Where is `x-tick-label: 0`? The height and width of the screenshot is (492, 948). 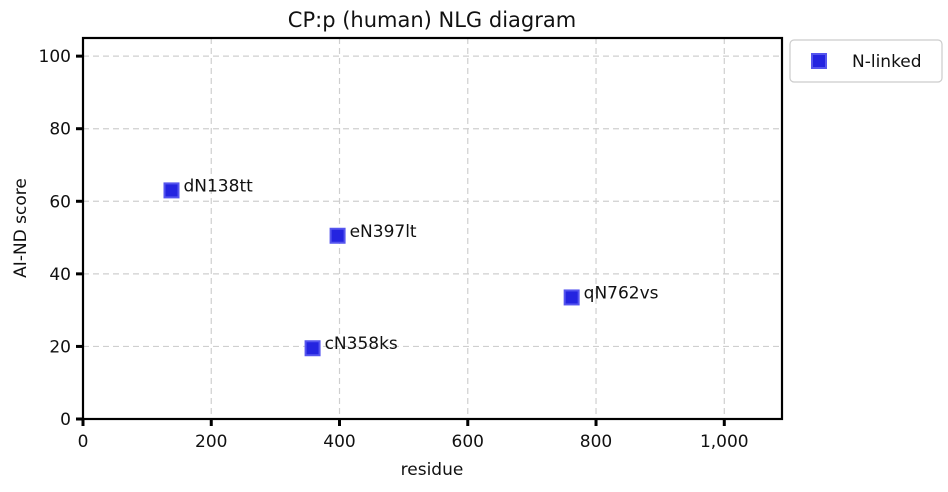 x-tick-label: 0 is located at coordinates (83, 442).